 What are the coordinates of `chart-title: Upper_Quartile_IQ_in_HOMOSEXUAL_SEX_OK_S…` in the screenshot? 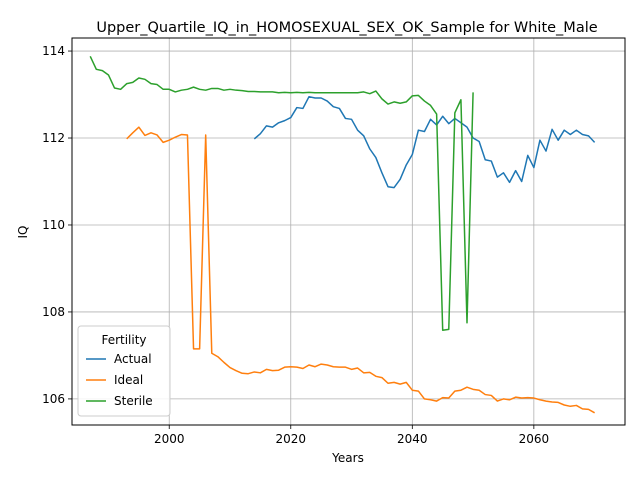 It's located at (346, 28).